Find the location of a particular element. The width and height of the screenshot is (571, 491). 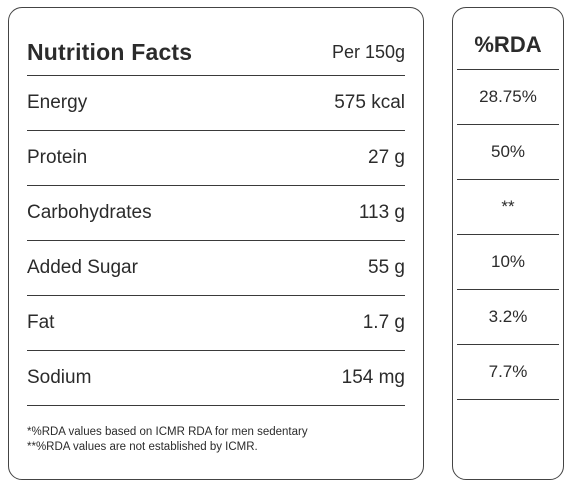

rda-value-fat: 3.2% is located at coordinates (508, 317).